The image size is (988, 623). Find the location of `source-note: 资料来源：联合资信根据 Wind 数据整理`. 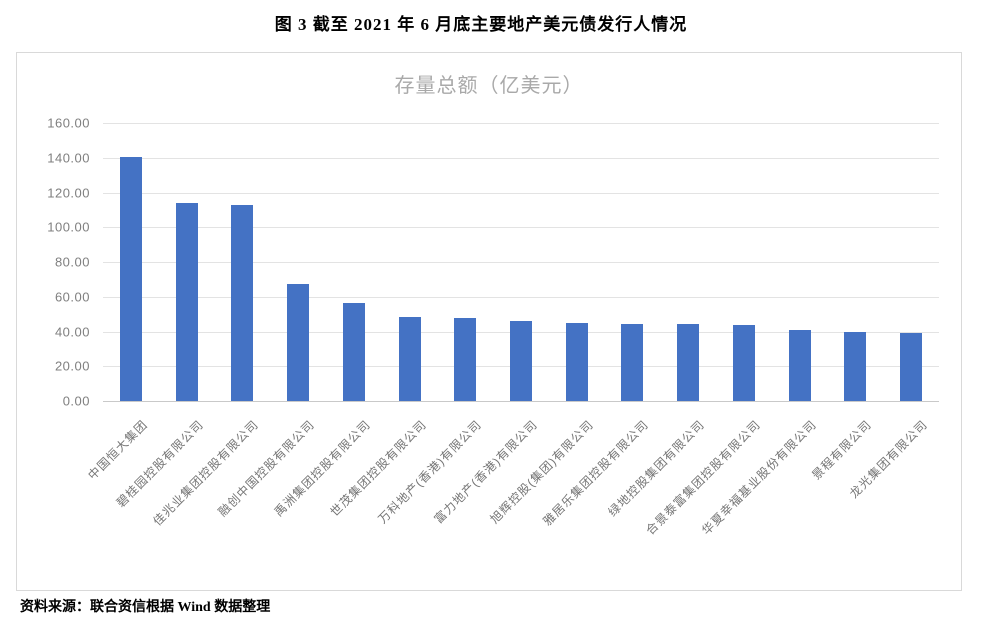

source-note: 资料来源：联合资信根据 Wind 数据整理 is located at coordinates (145, 607).